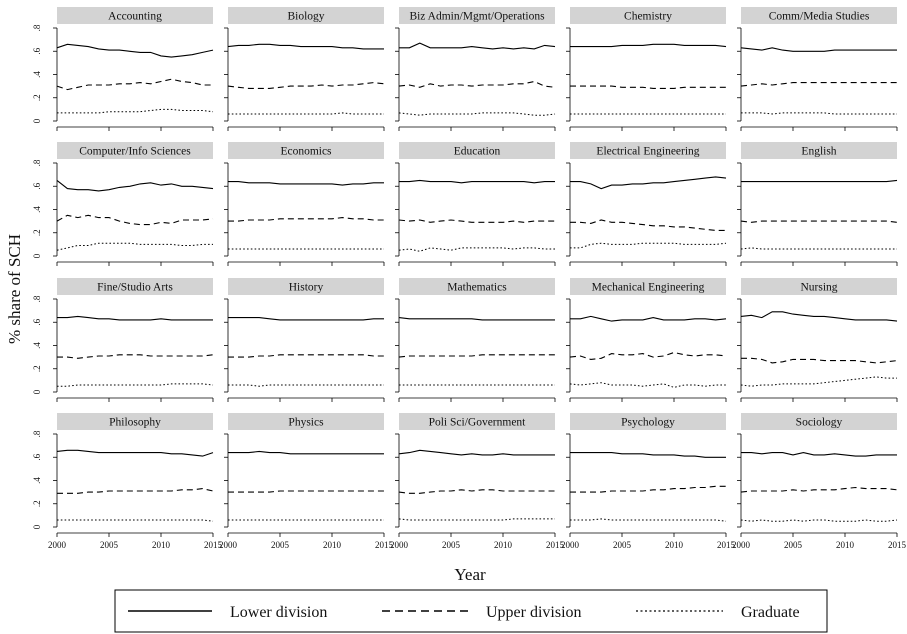  What do you see at coordinates (305, 17) in the screenshot?
I see `panel-title: Biology` at bounding box center [305, 17].